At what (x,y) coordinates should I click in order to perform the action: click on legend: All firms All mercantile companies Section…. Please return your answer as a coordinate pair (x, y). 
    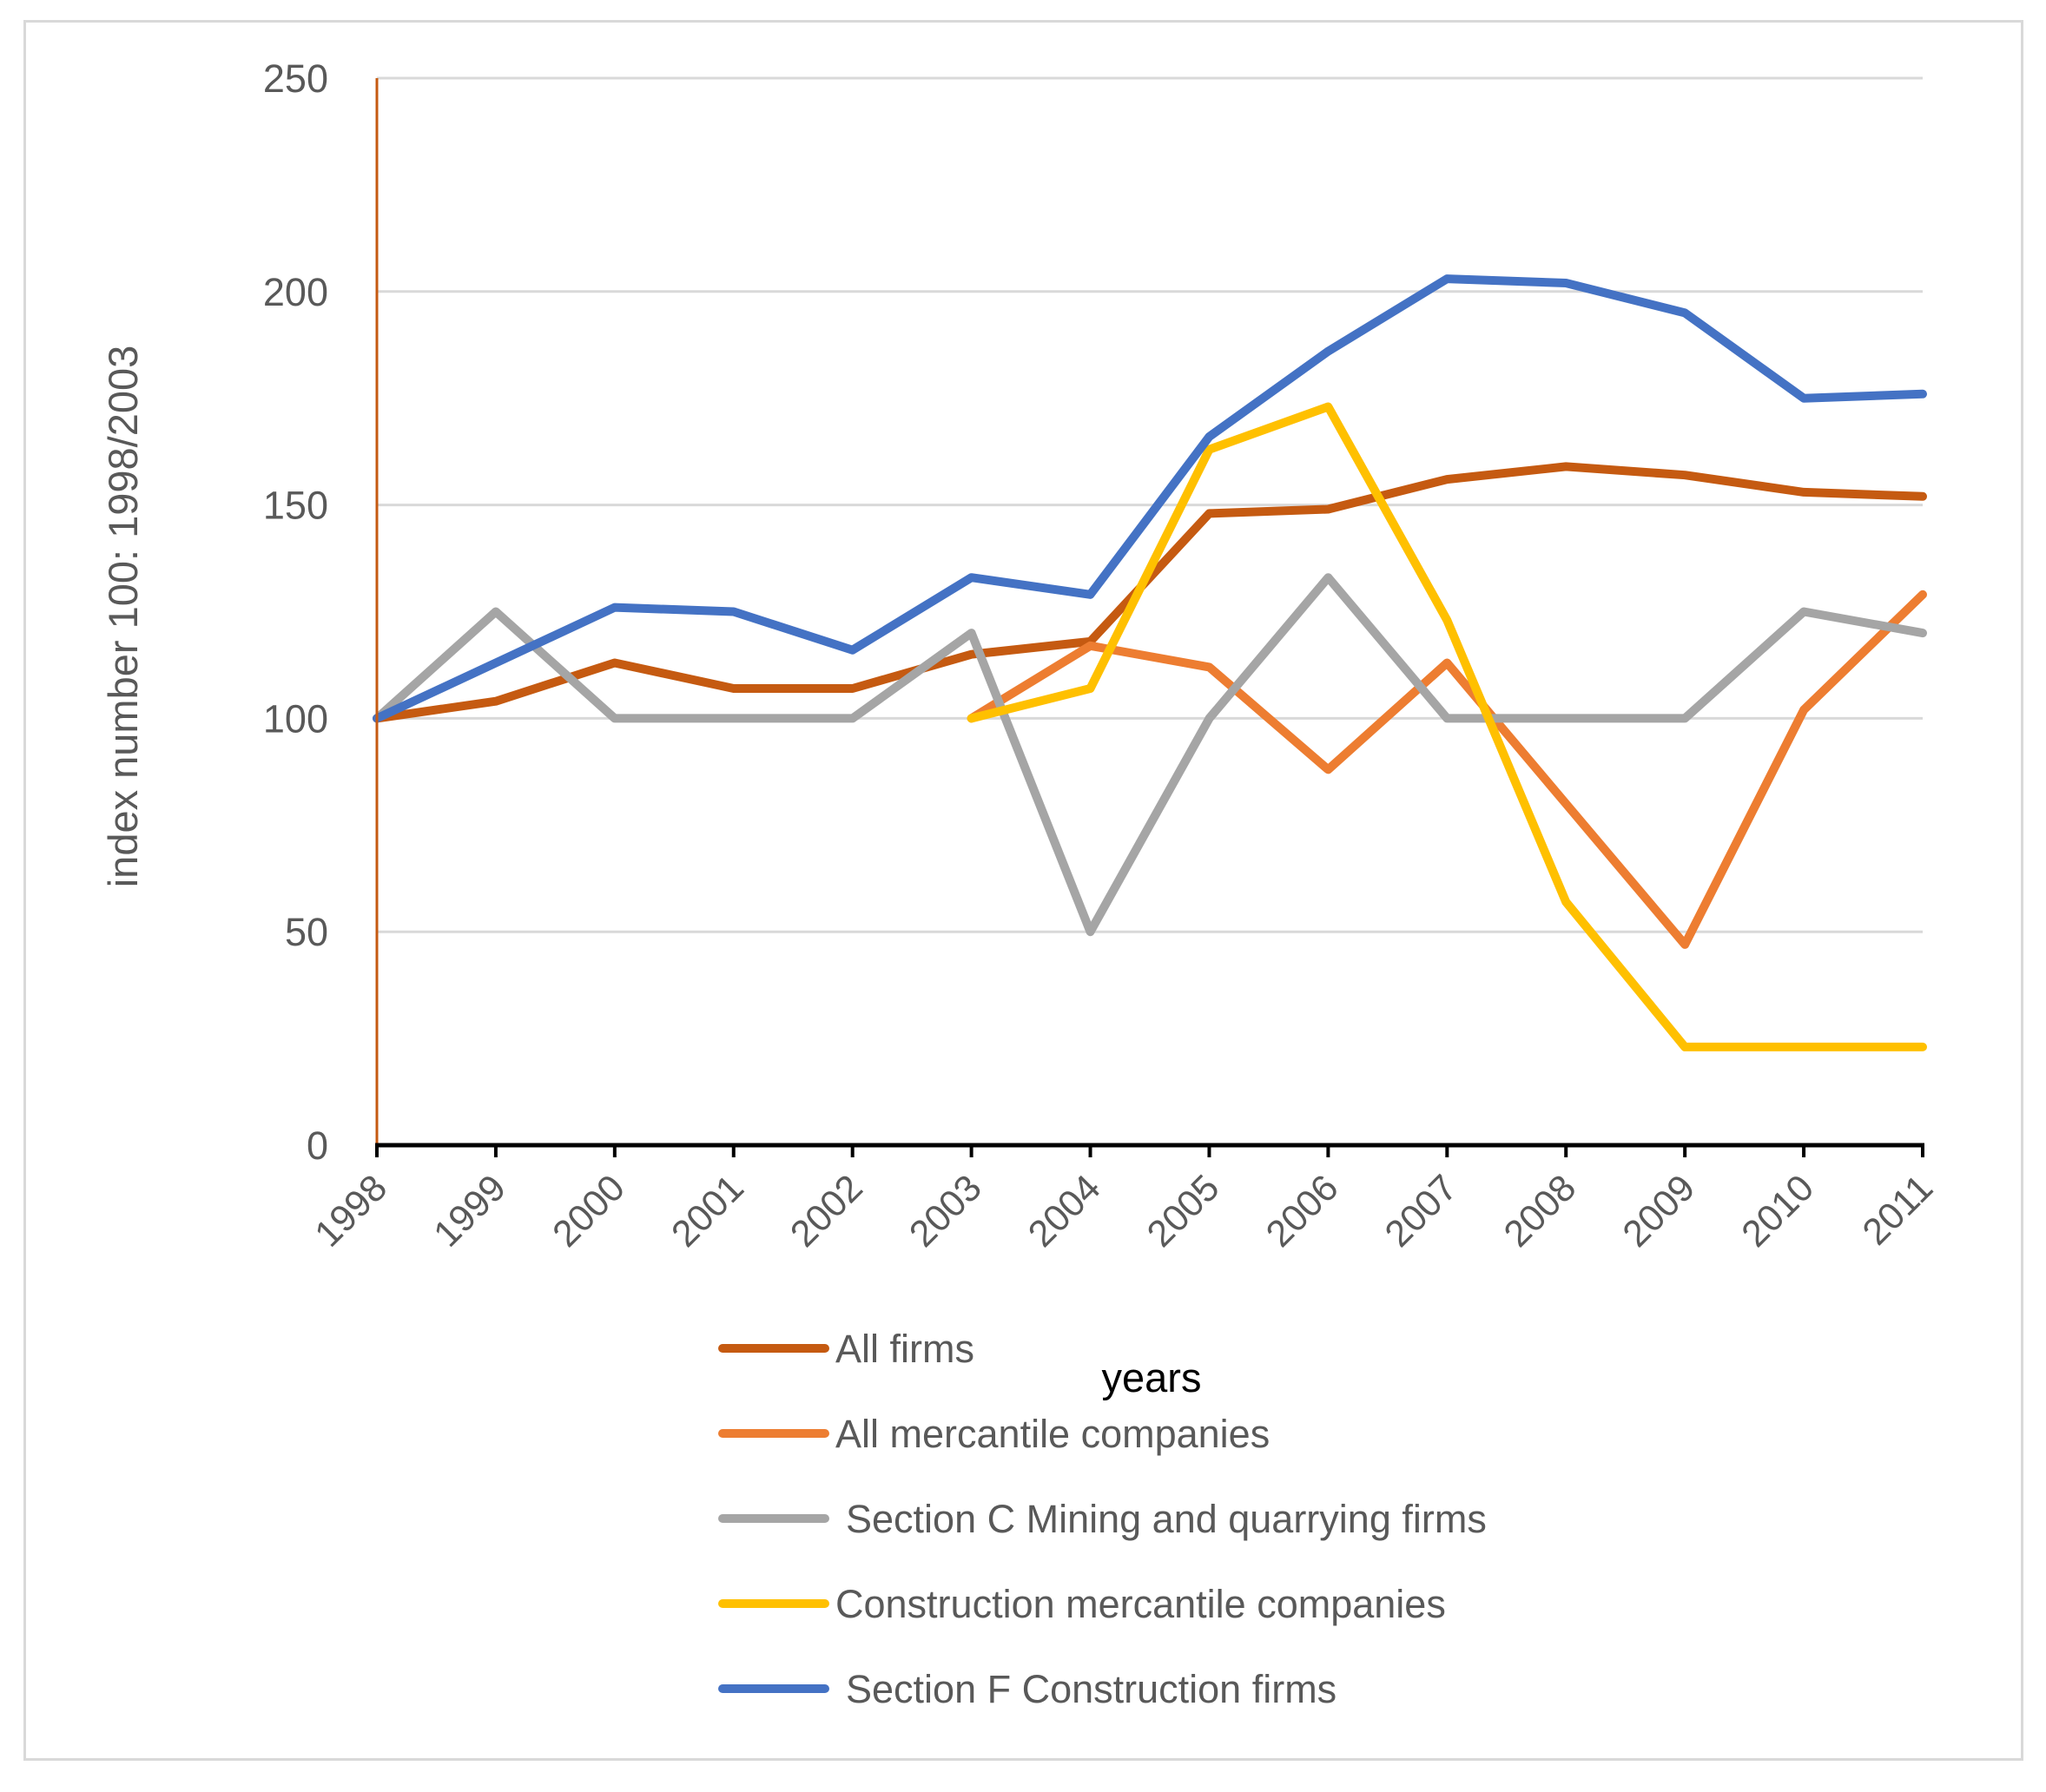
    Looking at the image, I should click on (1103, 1519).